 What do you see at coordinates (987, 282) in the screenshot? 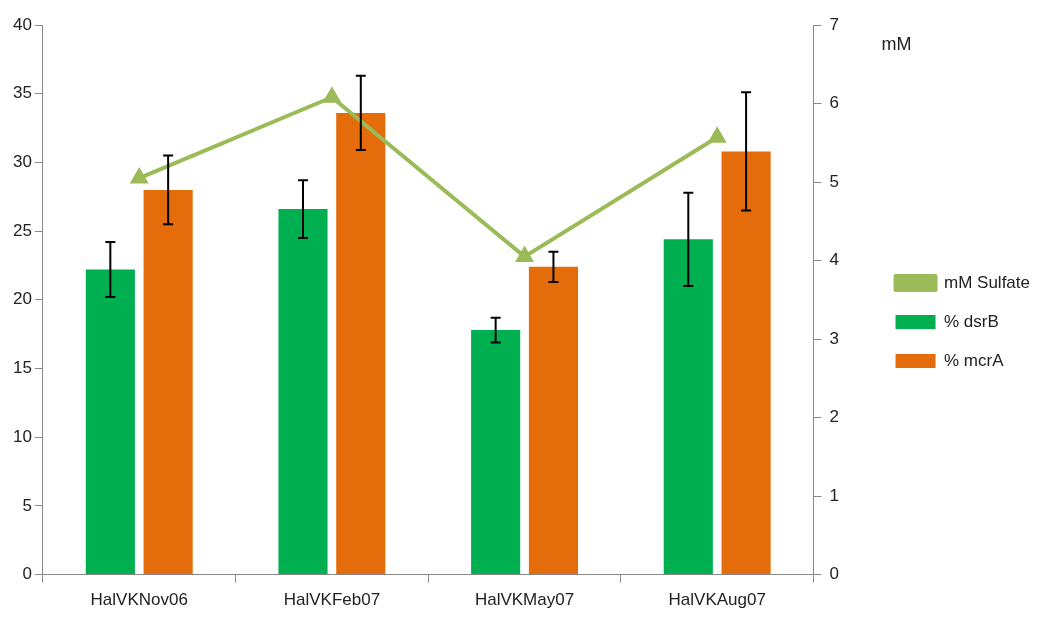
I see `legend-label: mM Sulfate` at bounding box center [987, 282].